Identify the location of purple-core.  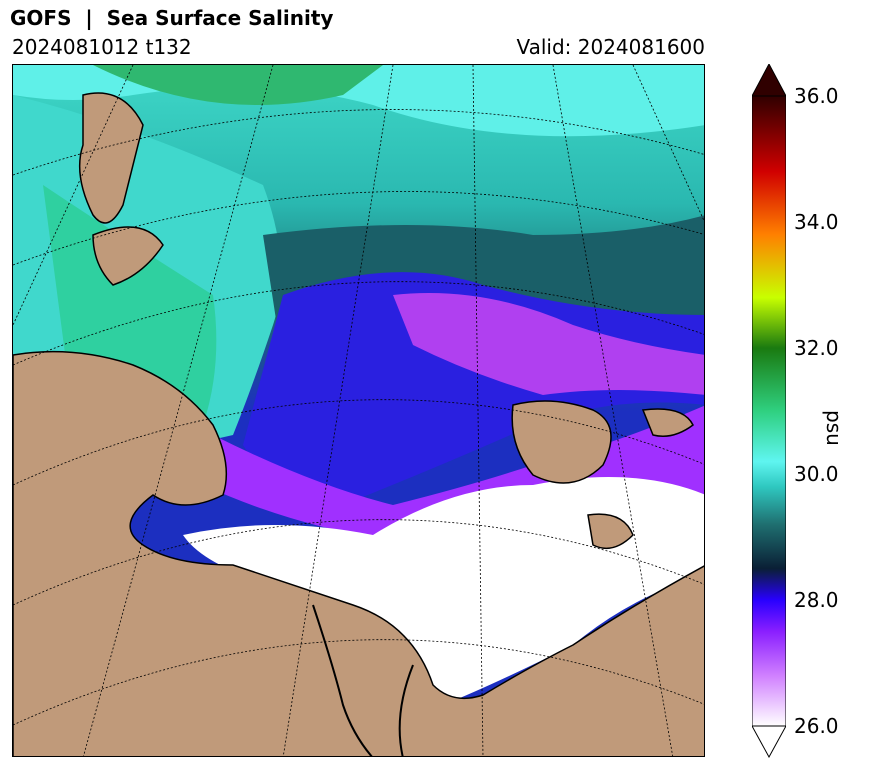
(548, 344).